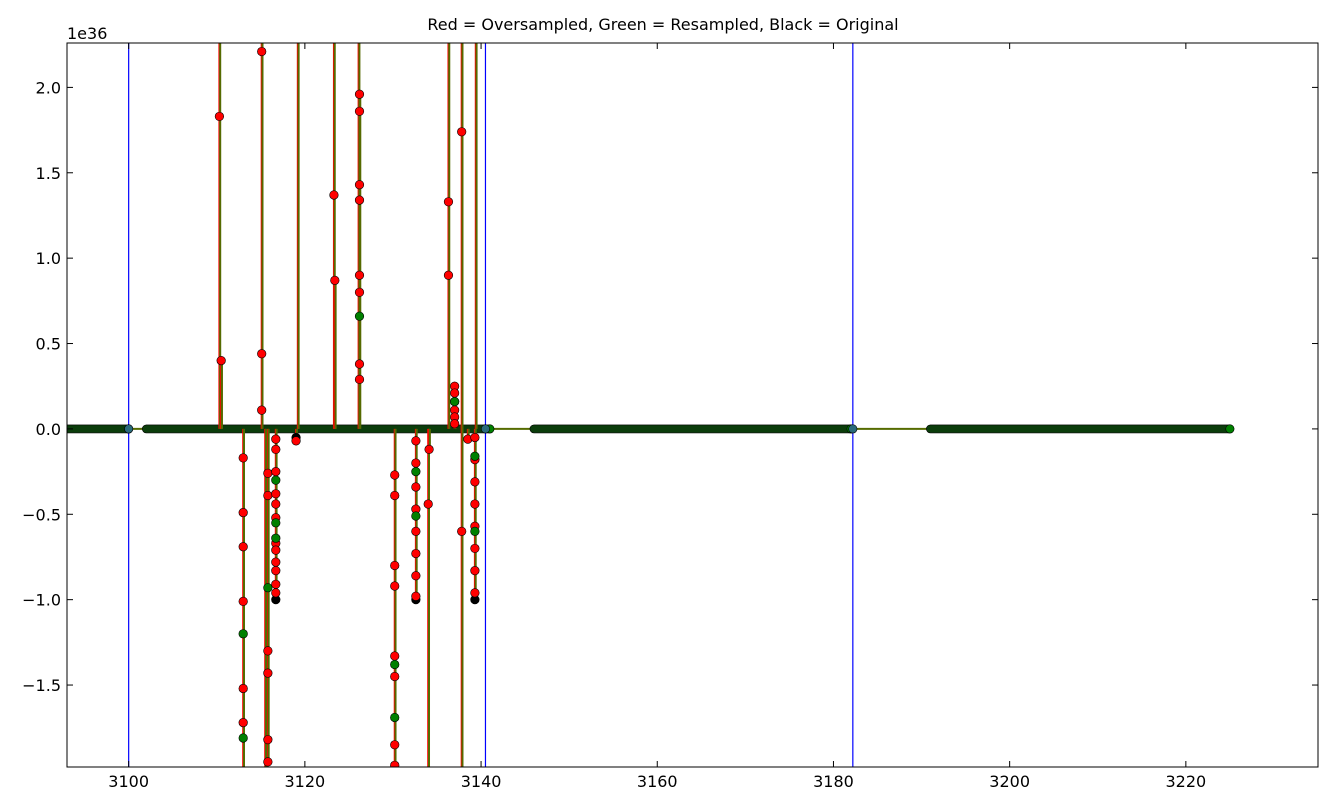 This screenshot has height=805, width=1326. I want to click on y-tick-label: 1.0, so click(48, 258).